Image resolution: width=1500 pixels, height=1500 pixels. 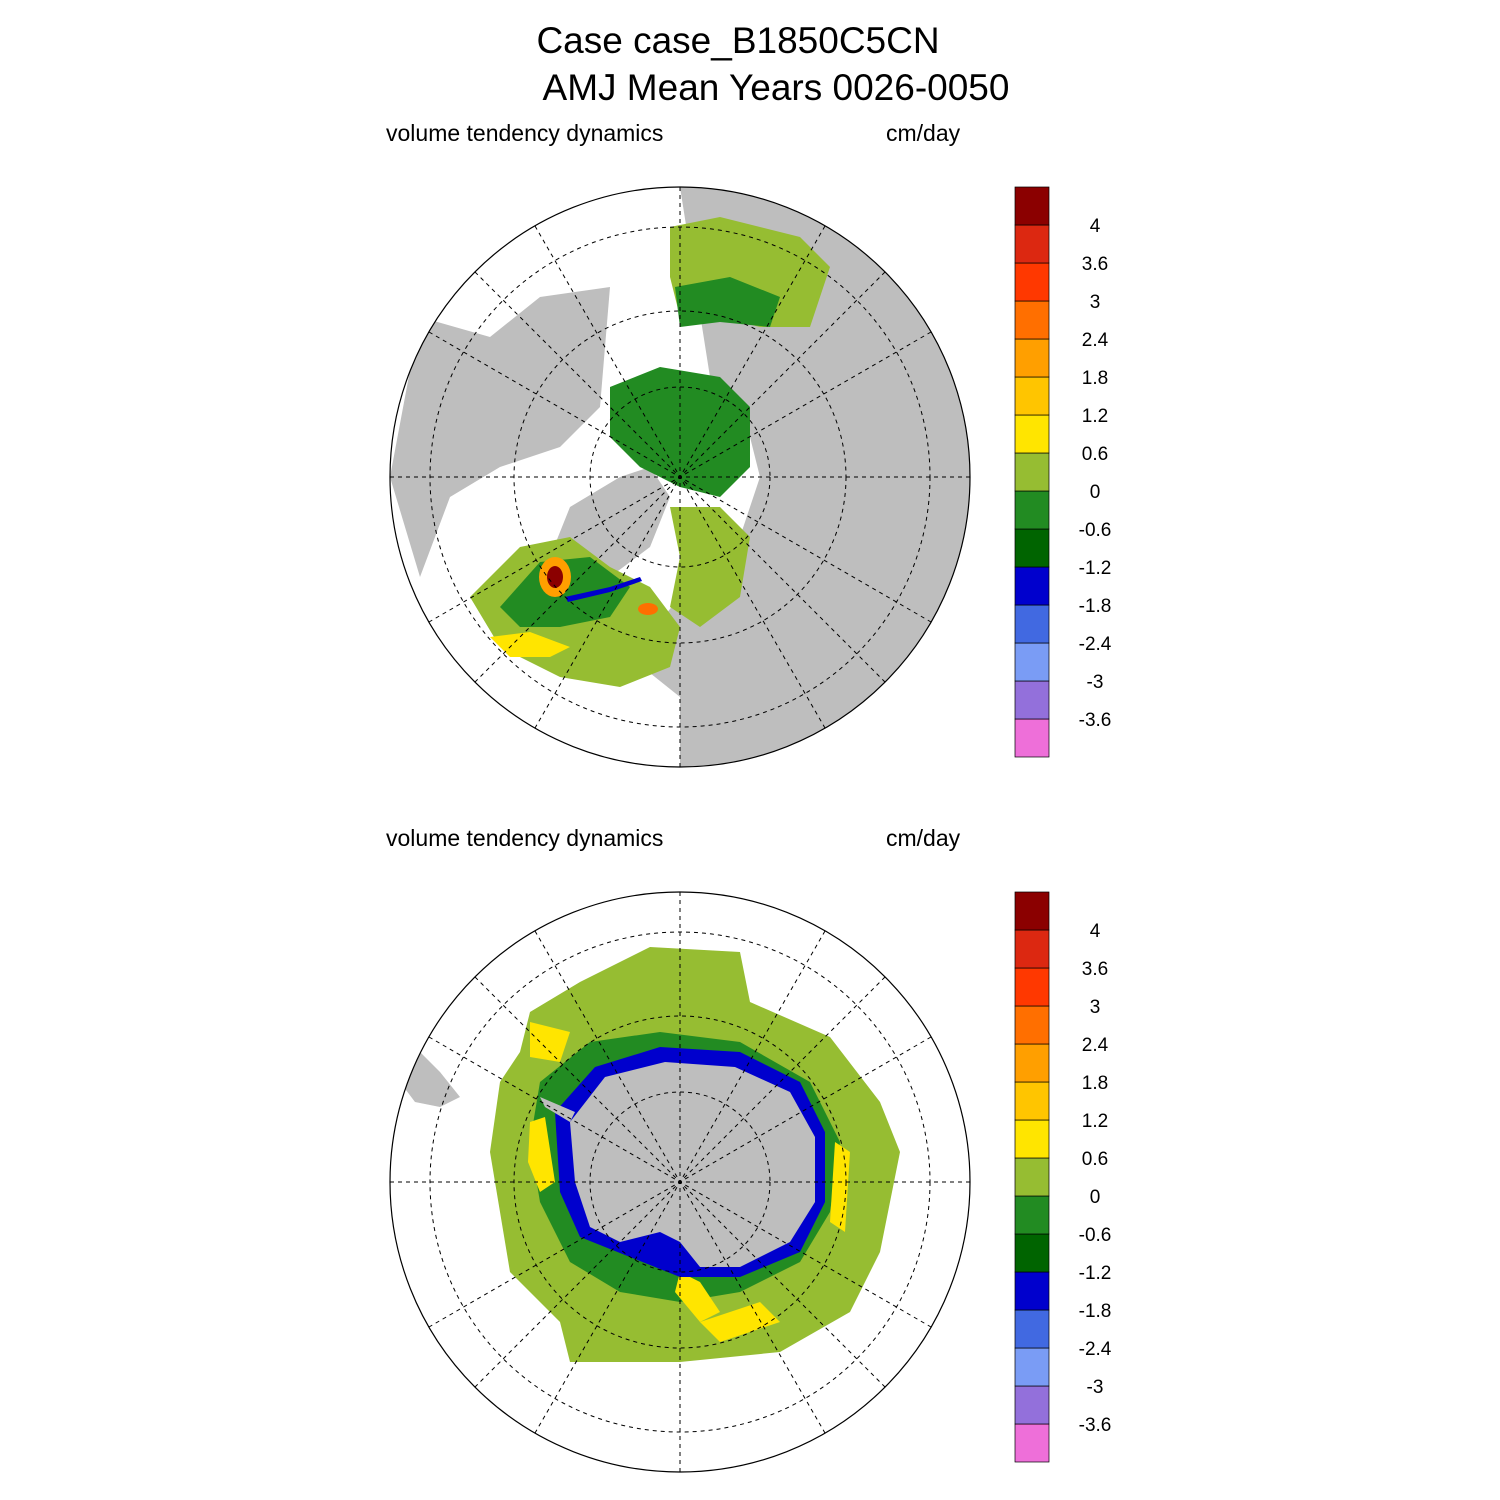 What do you see at coordinates (1063, 1177) in the screenshot?
I see `south-colorbar: -3.6 -3 -2.4 -1.8 -1.2 -0.6 0 0.6 1.2 1.8 2.4 3 3.6 4` at bounding box center [1063, 1177].